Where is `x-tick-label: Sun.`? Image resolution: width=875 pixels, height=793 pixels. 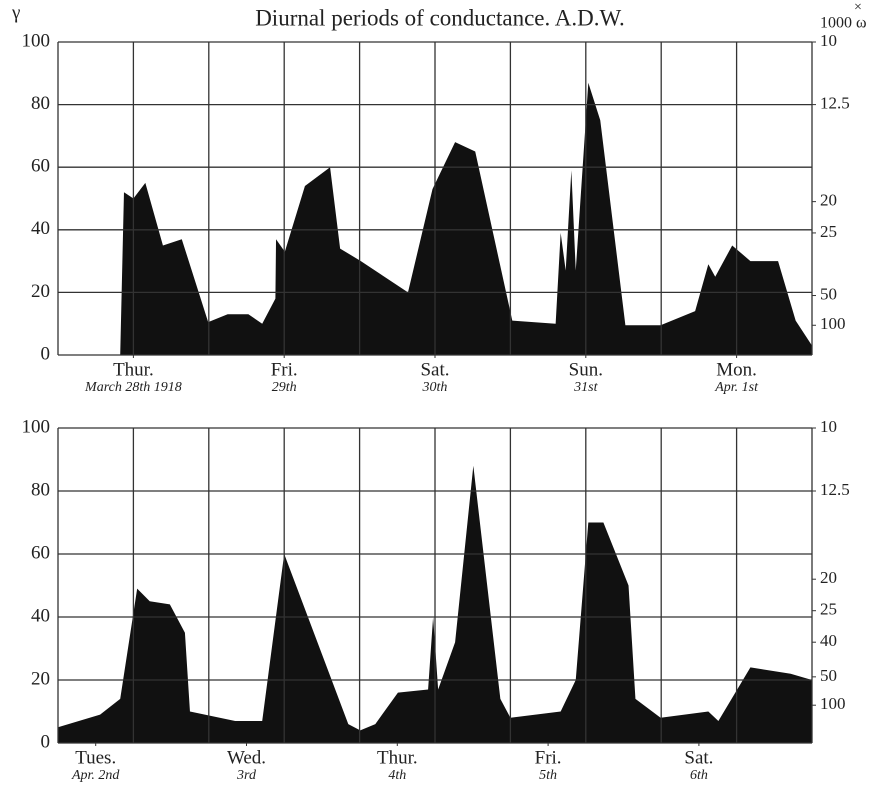 x-tick-label: Sun. is located at coordinates (586, 369).